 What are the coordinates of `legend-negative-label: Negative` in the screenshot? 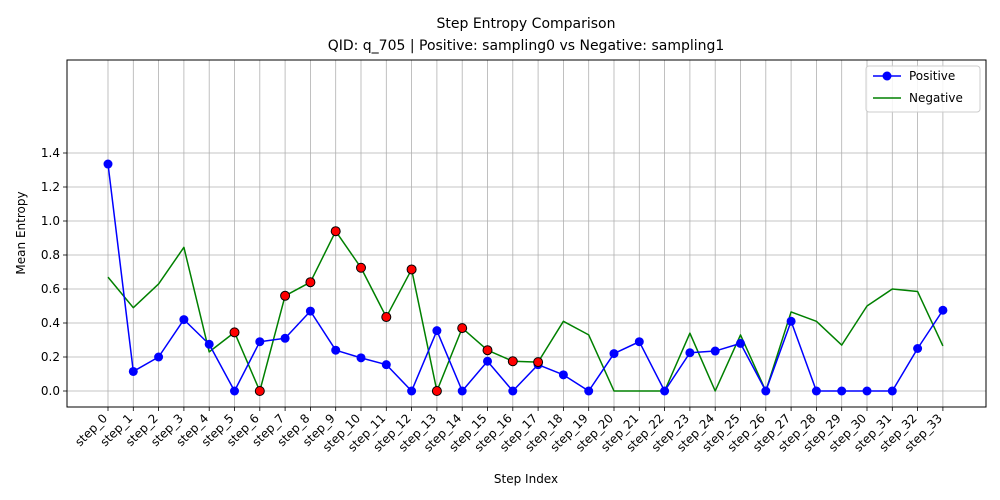 It's located at (936, 98).